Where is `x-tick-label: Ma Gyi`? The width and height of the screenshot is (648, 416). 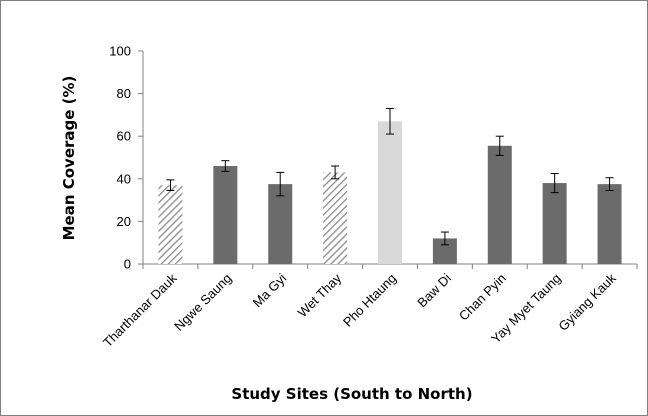 x-tick-label: Ma Gyi is located at coordinates (270, 290).